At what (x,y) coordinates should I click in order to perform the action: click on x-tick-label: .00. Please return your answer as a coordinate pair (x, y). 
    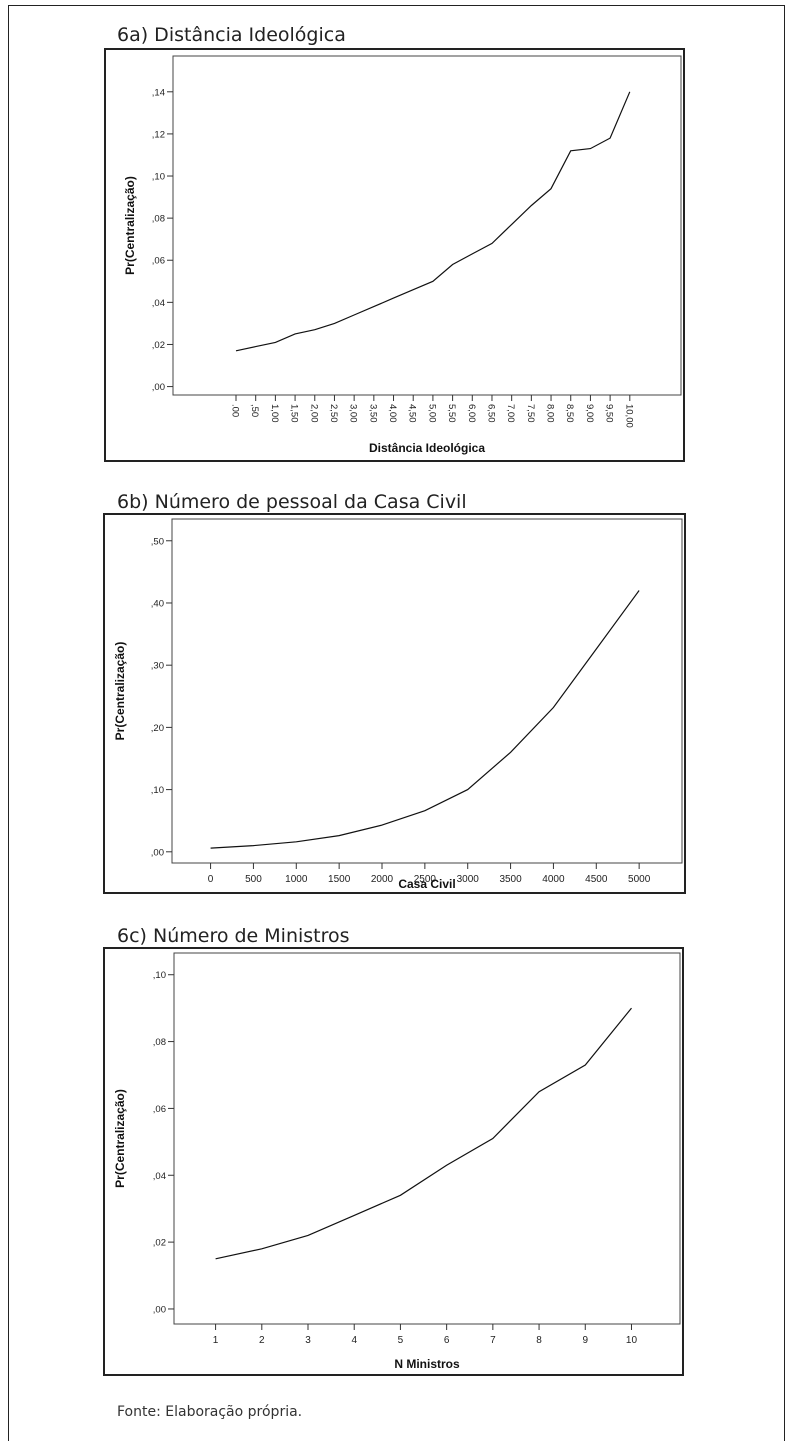
    Looking at the image, I should click on (235, 410).